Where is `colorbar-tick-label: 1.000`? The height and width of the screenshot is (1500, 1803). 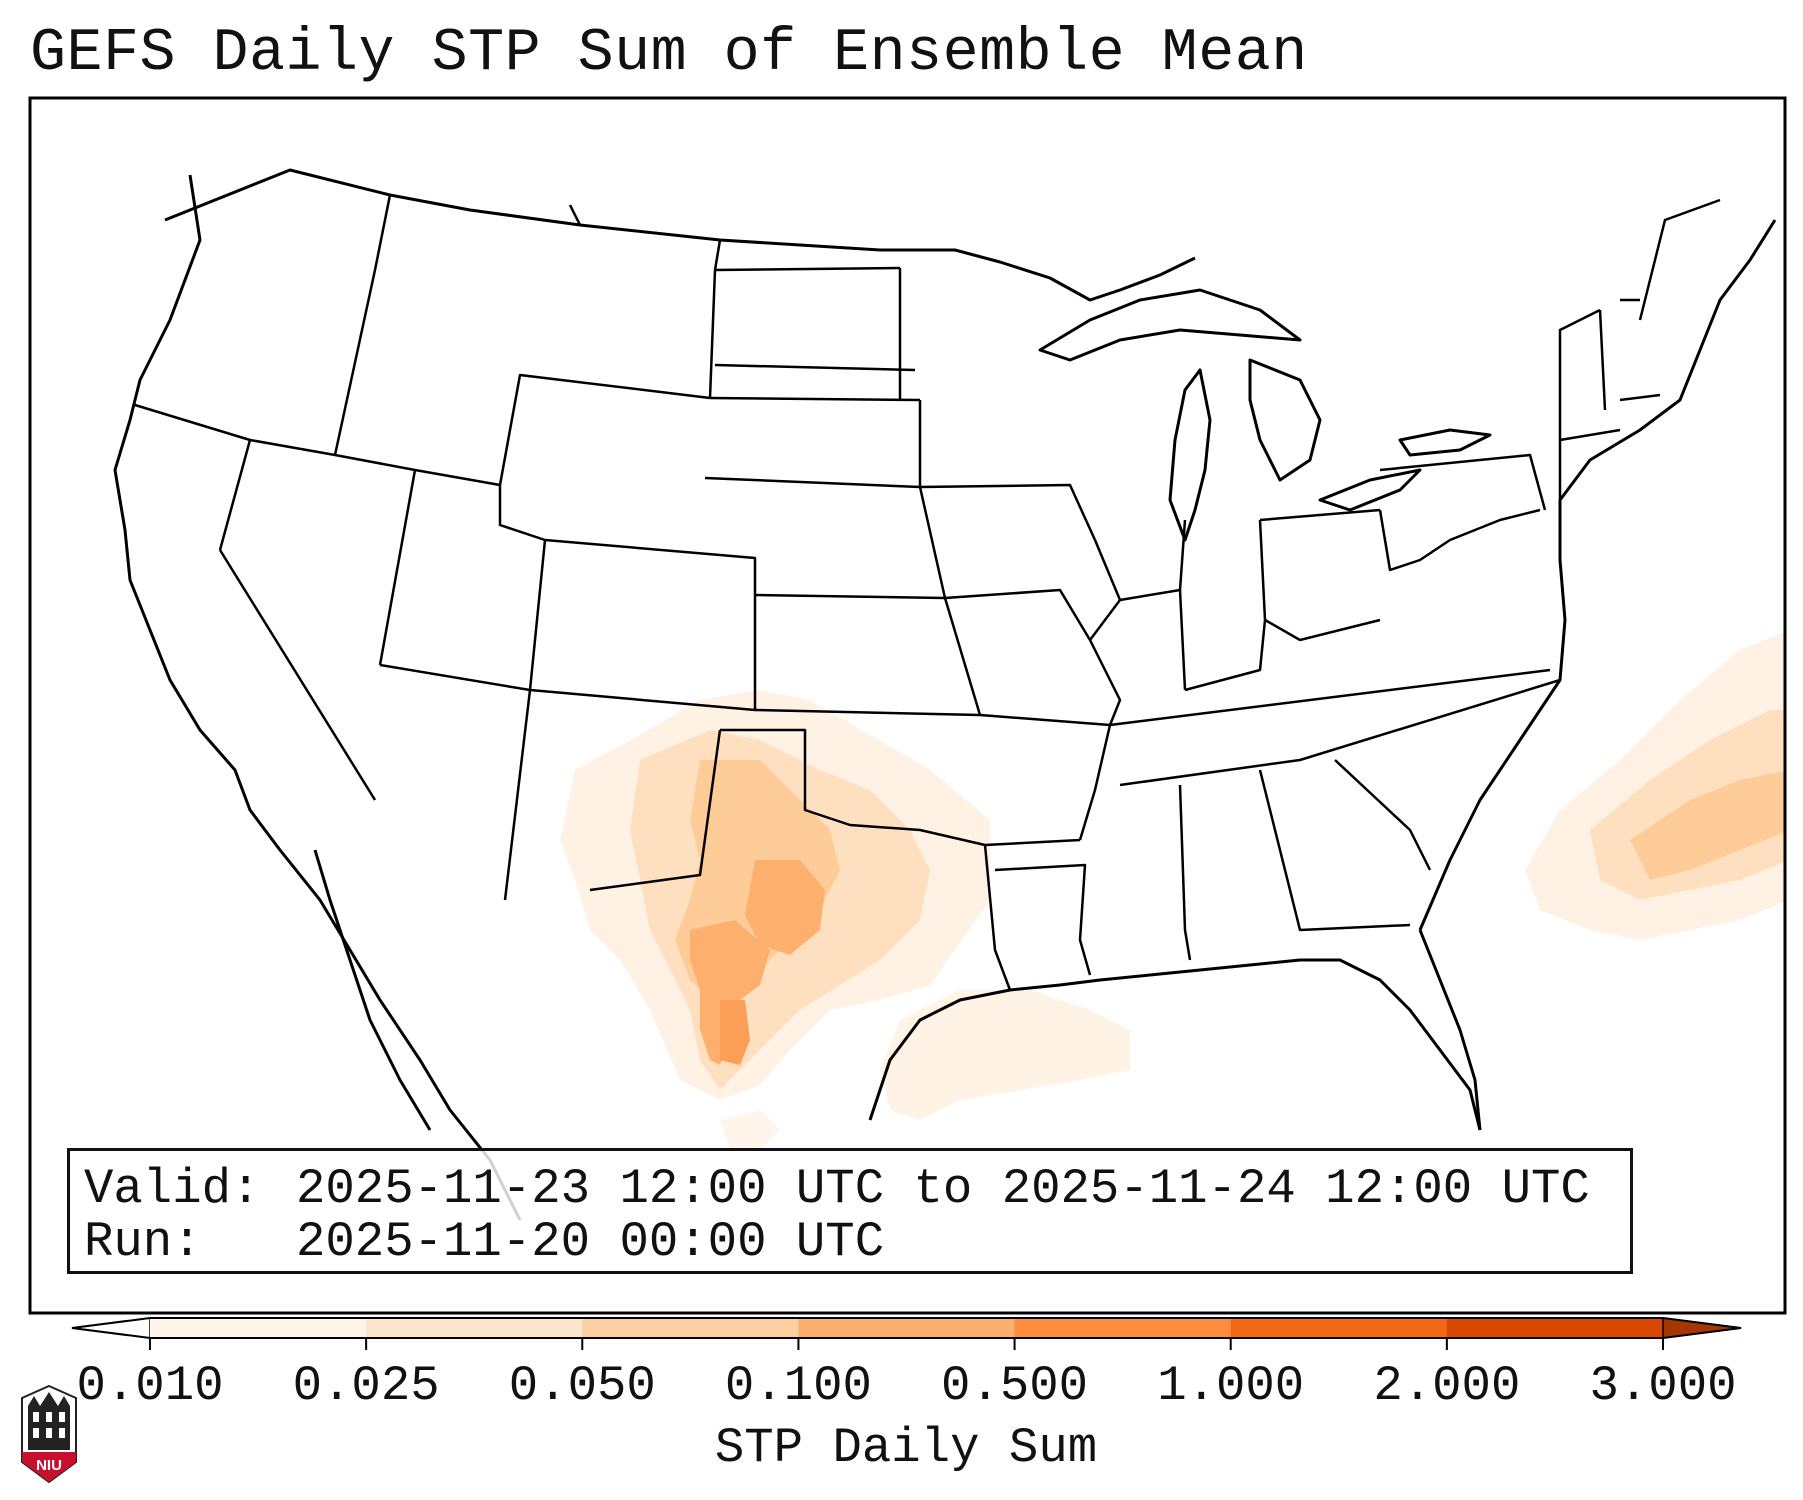
colorbar-tick-label: 1.000 is located at coordinates (1231, 1386).